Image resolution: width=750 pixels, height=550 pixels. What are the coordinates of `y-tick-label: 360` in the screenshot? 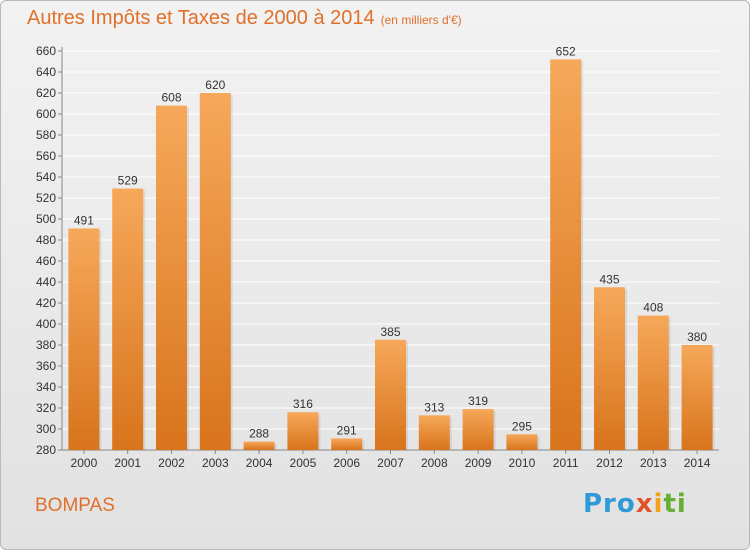 It's located at (46, 366).